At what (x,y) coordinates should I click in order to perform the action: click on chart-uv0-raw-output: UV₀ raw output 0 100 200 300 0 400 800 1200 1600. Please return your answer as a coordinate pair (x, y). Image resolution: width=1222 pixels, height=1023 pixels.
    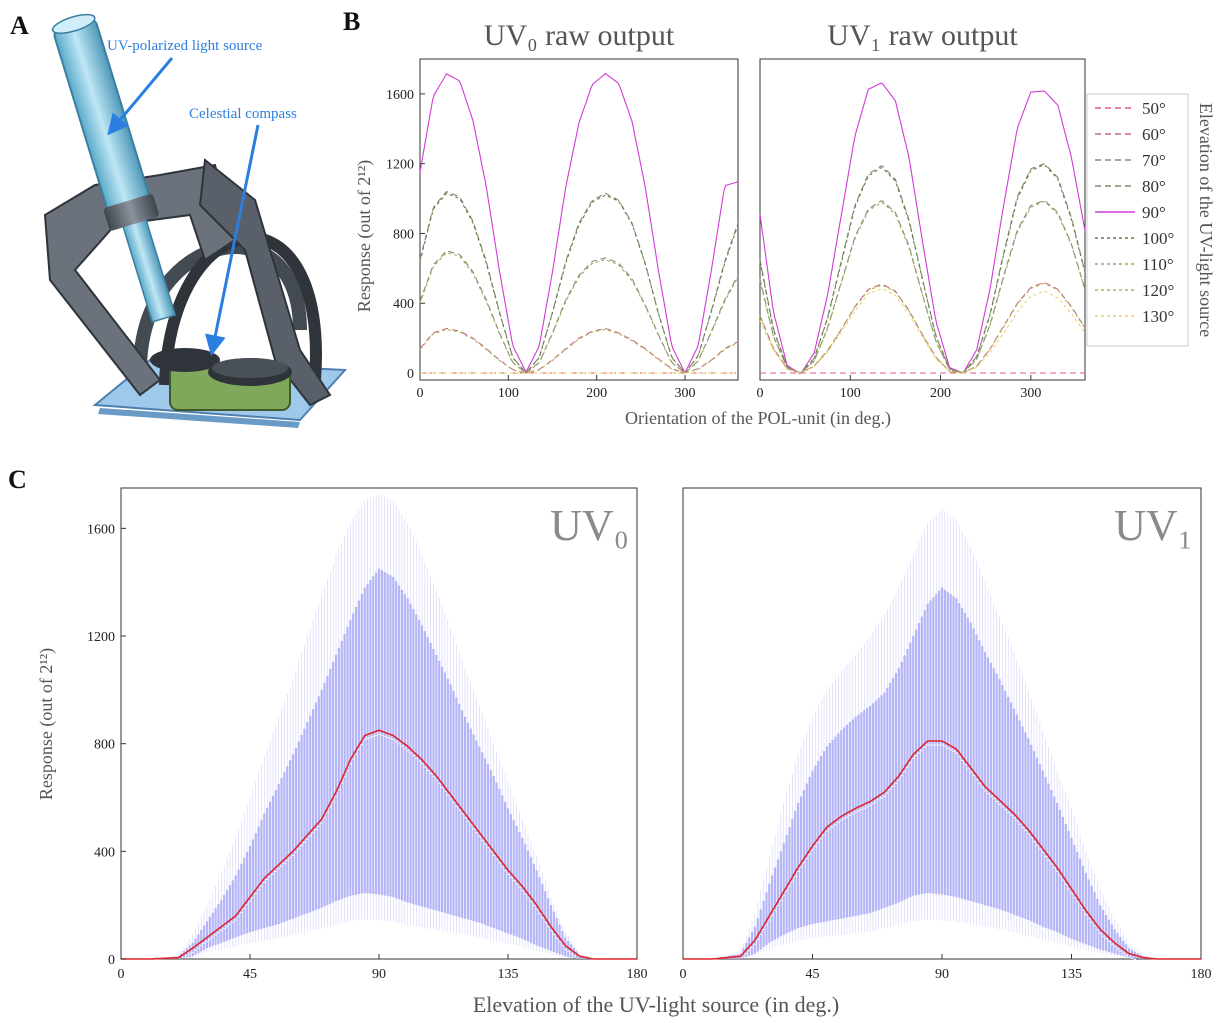
    Looking at the image, I should click on (562, 210).